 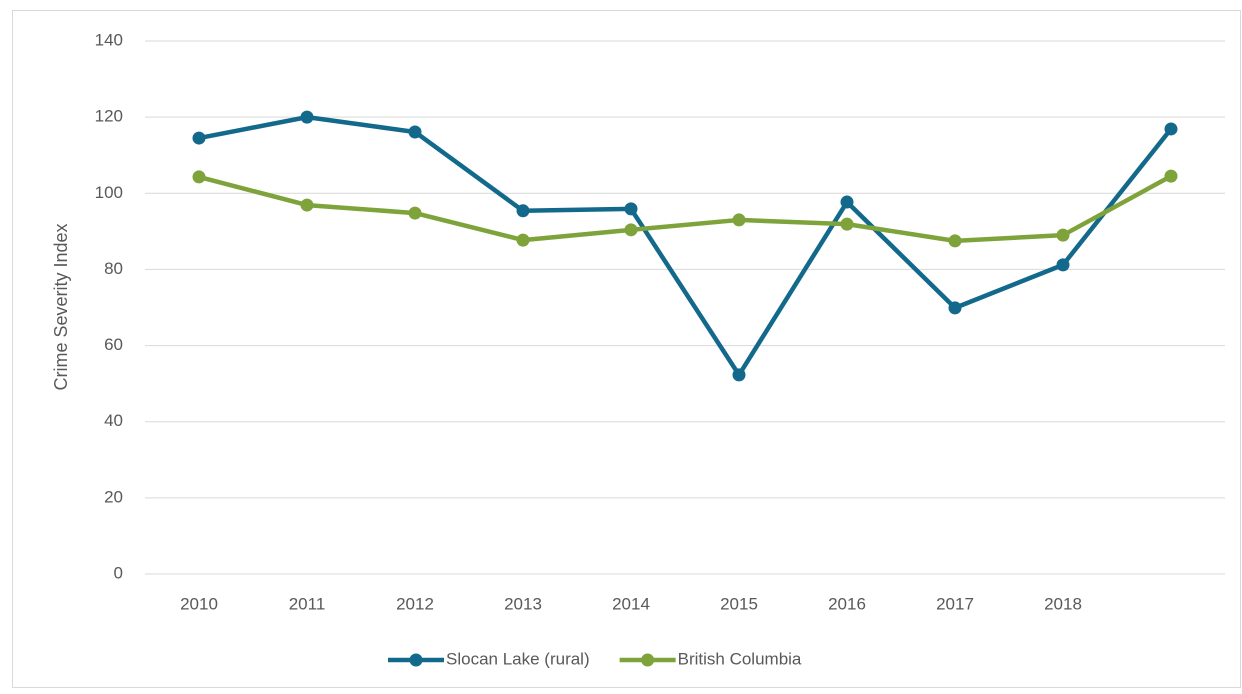 What do you see at coordinates (199, 603) in the screenshot?
I see `x-tick-label: 2010` at bounding box center [199, 603].